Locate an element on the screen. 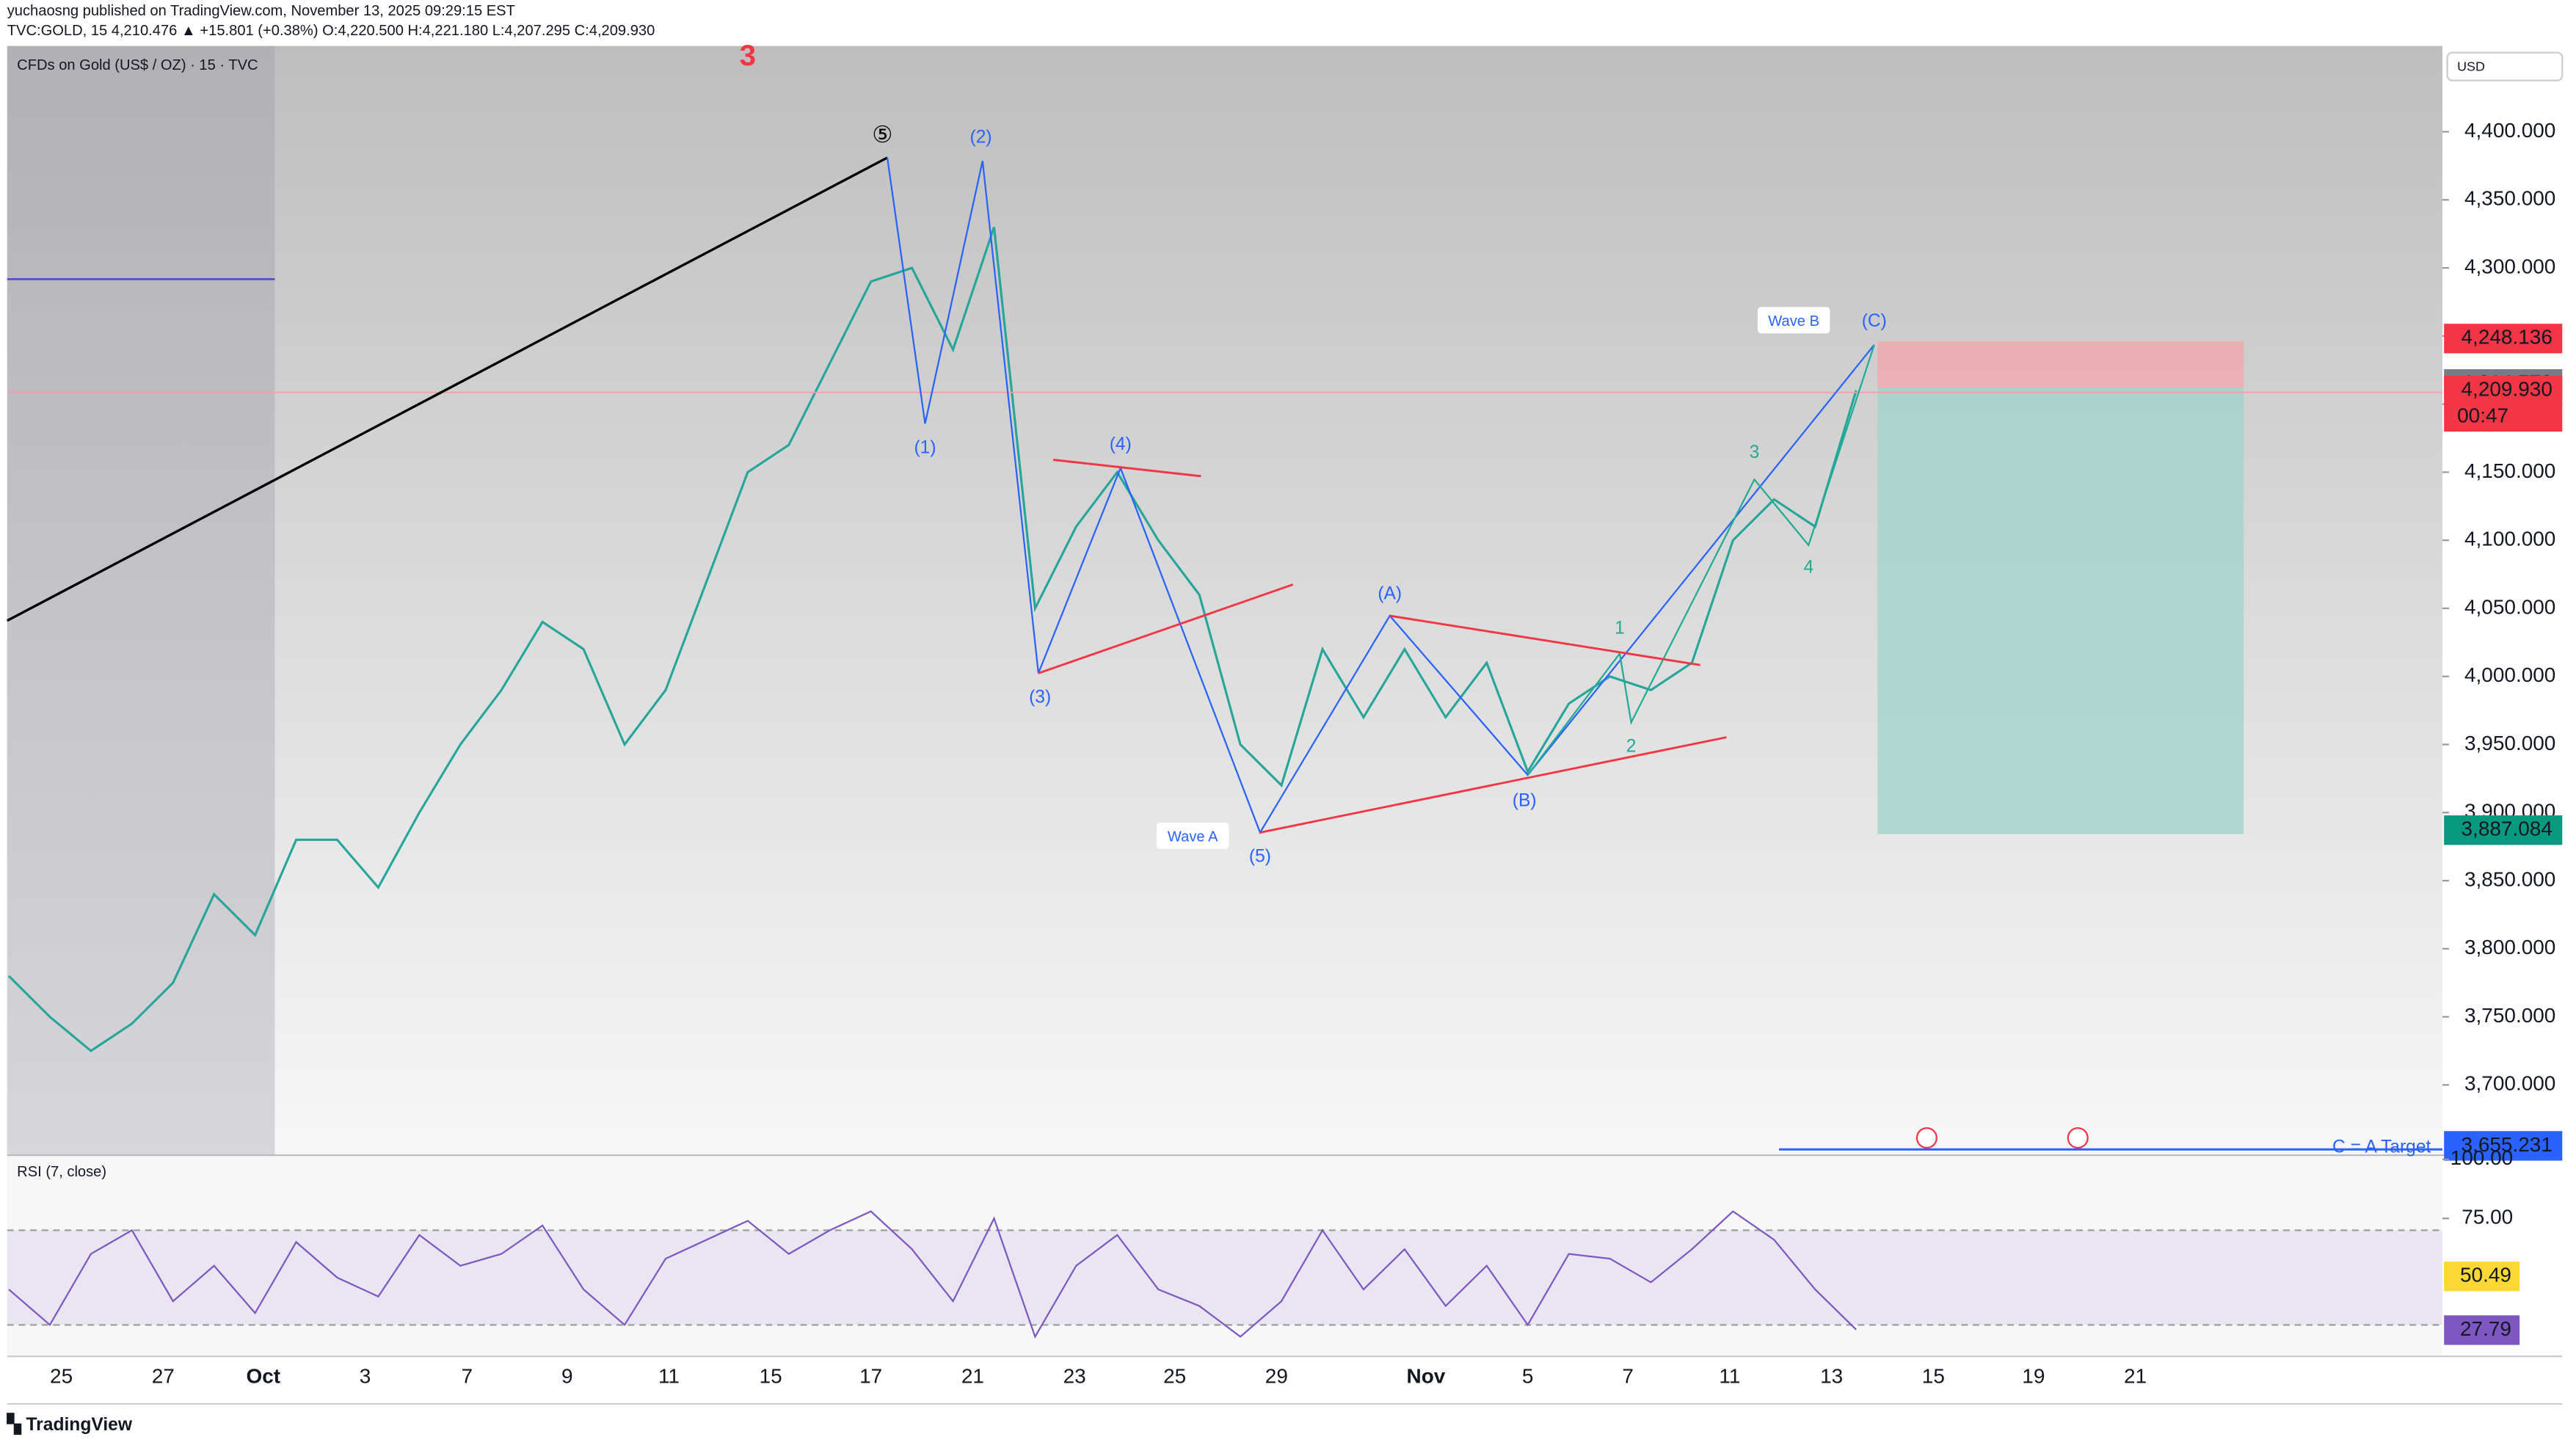 The width and height of the screenshot is (2576, 1445). note: Wave A is located at coordinates (1193, 837).